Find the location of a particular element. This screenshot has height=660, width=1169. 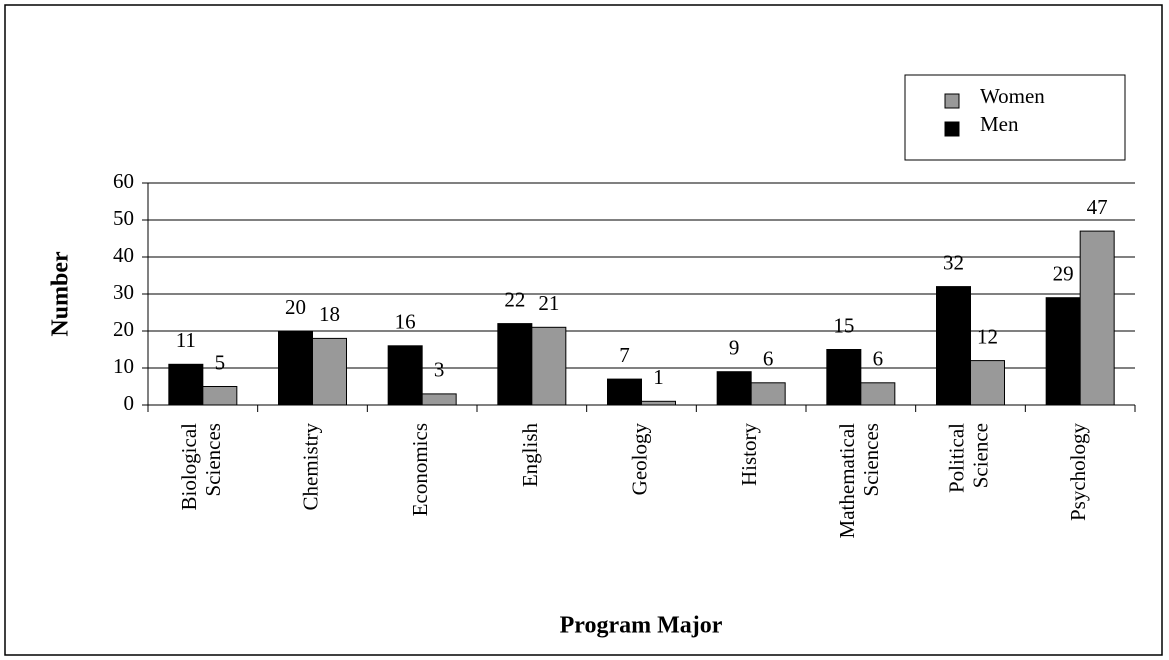

data-label: 11 is located at coordinates (186, 340).